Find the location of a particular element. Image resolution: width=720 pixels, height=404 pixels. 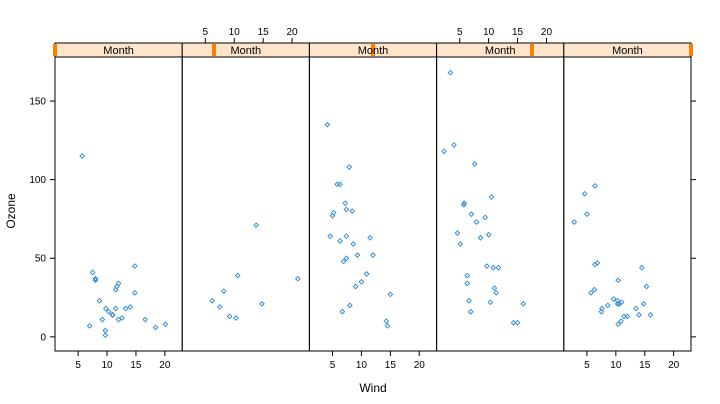

y-tick-label: 0 is located at coordinates (43, 337).